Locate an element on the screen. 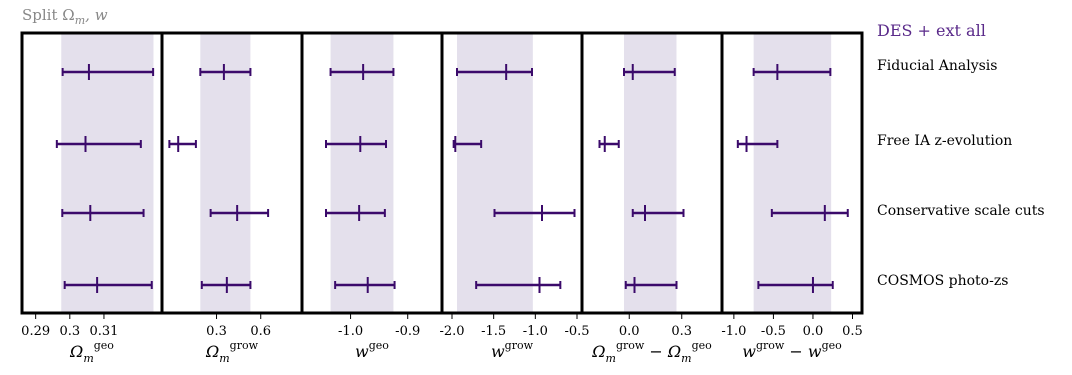 The image size is (1072, 375). x-axis-label: Ωmgeo​ is located at coordinates (91, 352).